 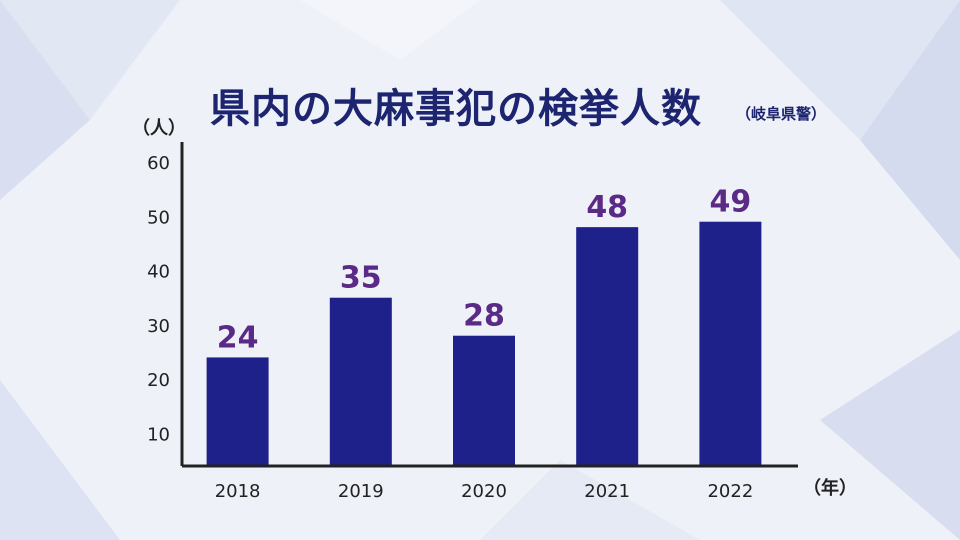 I want to click on data-label: 35, so click(x=361, y=278).